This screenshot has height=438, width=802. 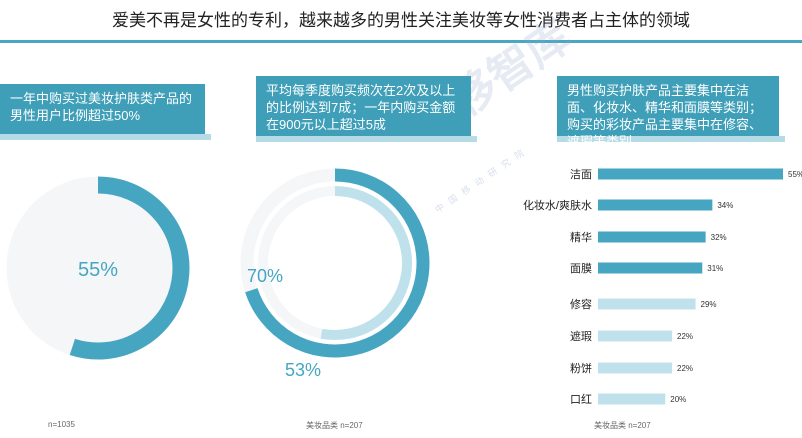 I want to click on bar-value-label: 29%, so click(x=709, y=304).